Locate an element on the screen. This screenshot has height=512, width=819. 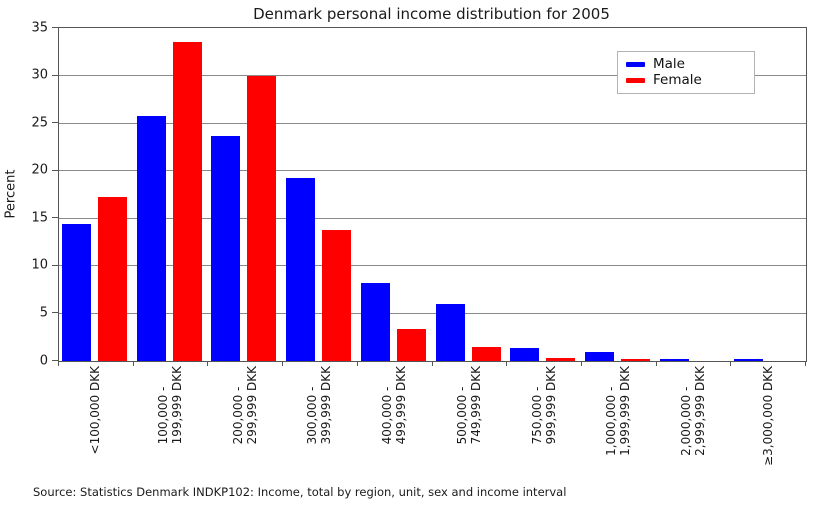
female-swatch is located at coordinates (635, 80).